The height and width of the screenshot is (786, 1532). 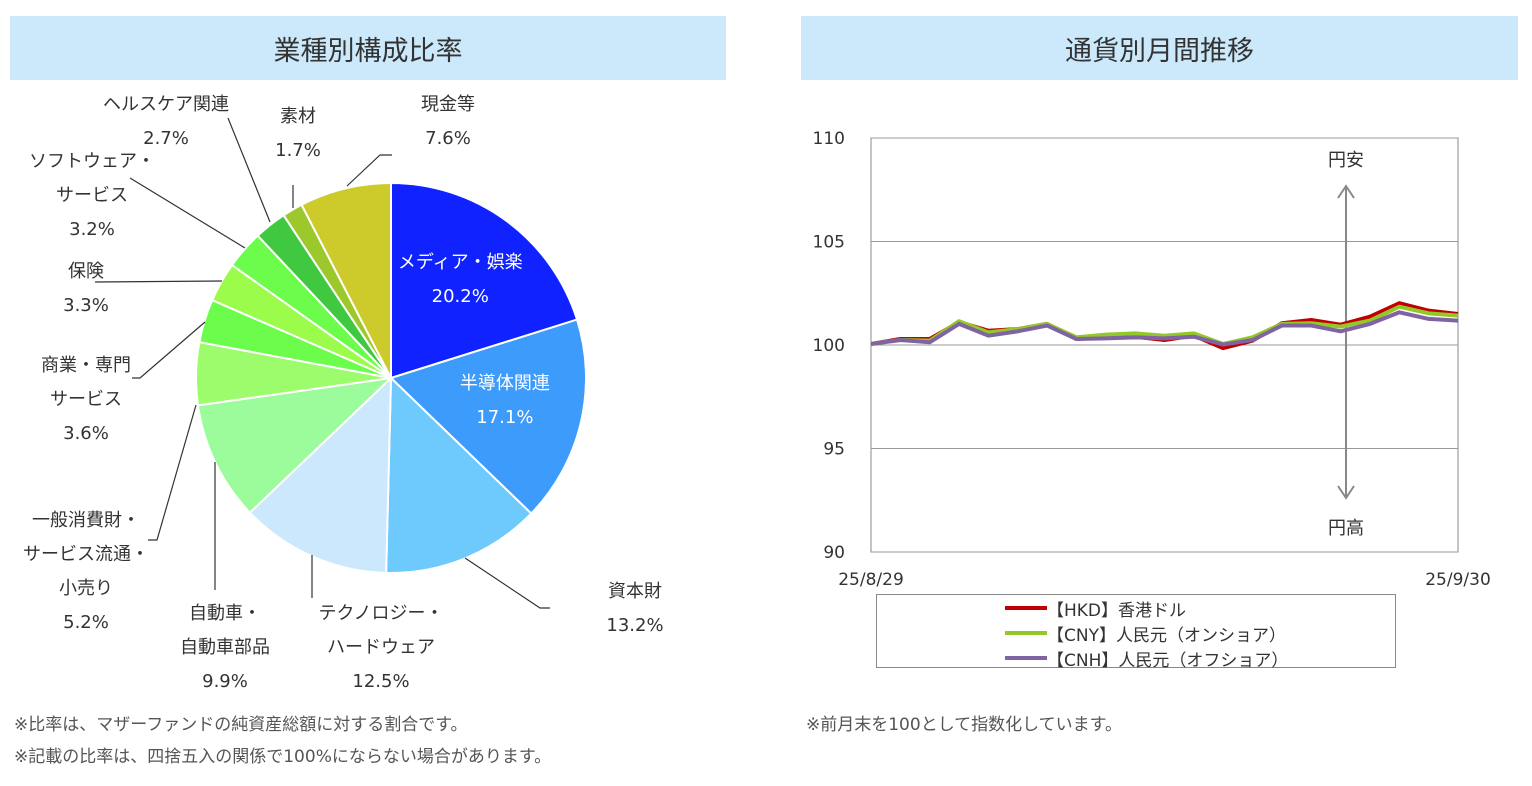 I want to click on slice-name: 自動車部品, so click(x=225, y=647).